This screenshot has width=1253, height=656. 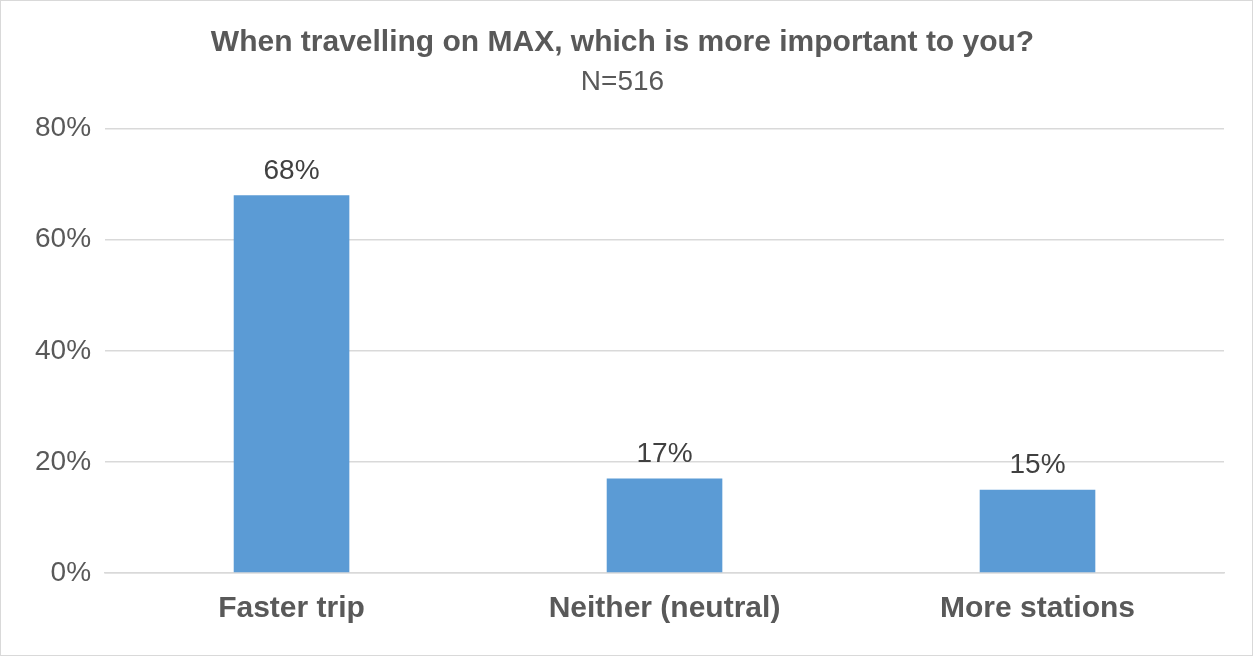 What do you see at coordinates (291, 169) in the screenshot?
I see `data-label: 68%` at bounding box center [291, 169].